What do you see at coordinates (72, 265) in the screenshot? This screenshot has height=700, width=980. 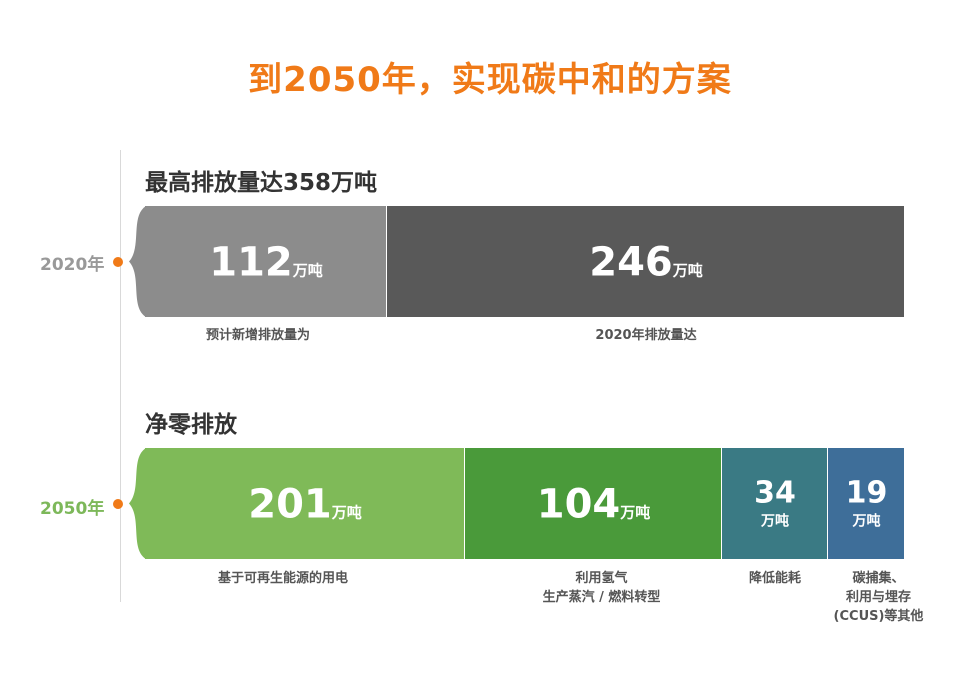 I see `year-label-2020: 2020年` at bounding box center [72, 265].